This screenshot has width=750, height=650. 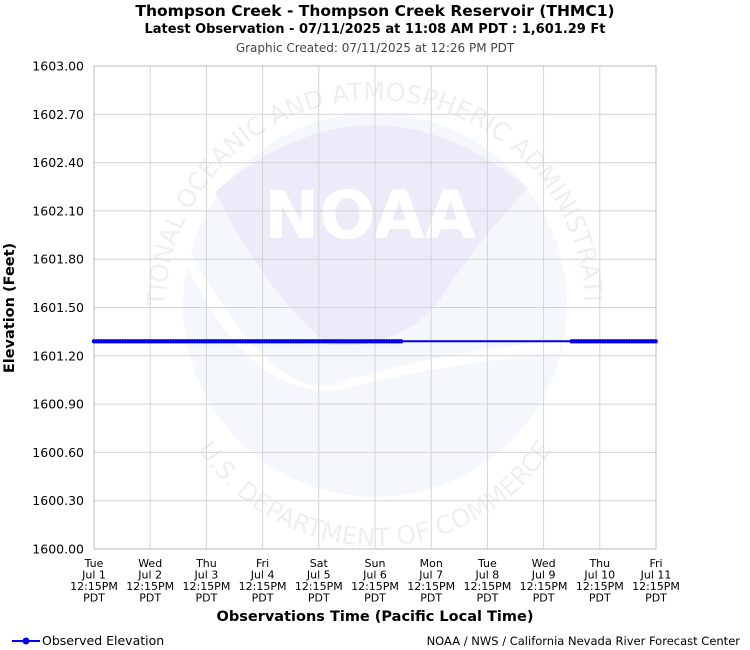 I want to click on x-tick-label: Fri Jul 4 12:15PM PDT, so click(x=263, y=581).